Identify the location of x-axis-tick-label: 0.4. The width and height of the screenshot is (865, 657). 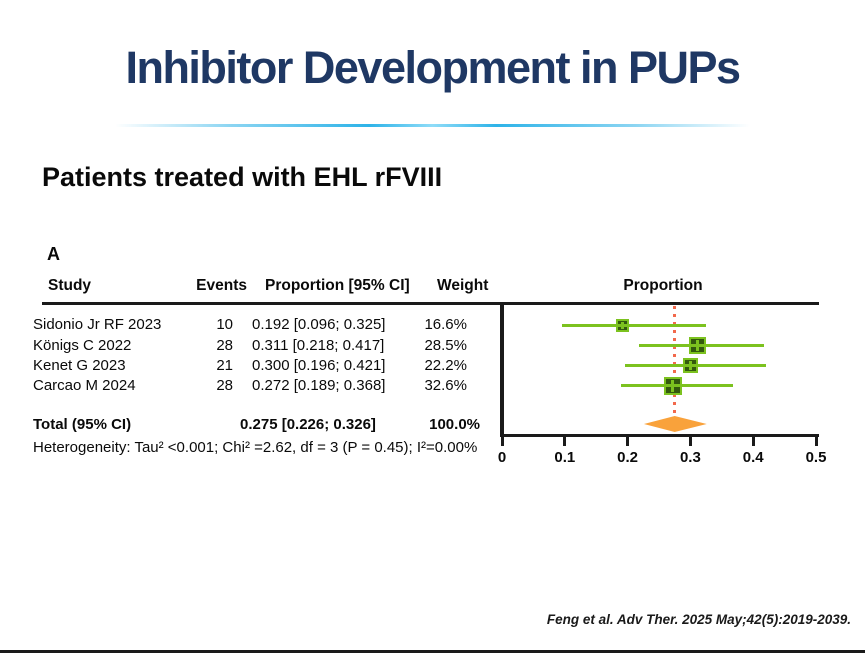
(753, 457).